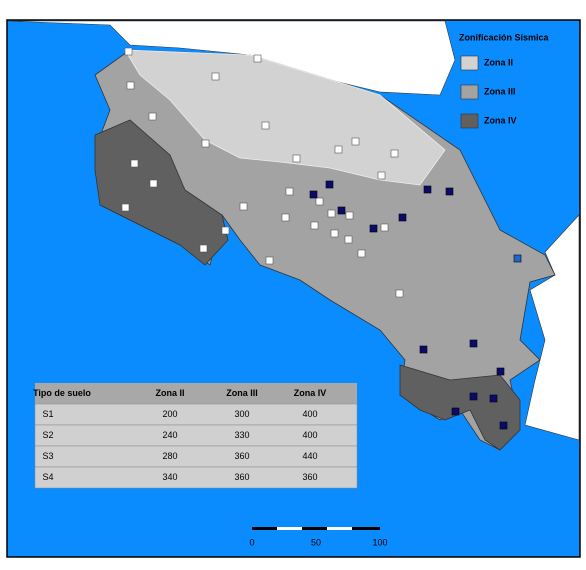 The height and width of the screenshot is (570, 586). Describe the element at coordinates (310, 393) in the screenshot. I see `table-header: Zona IV` at that location.